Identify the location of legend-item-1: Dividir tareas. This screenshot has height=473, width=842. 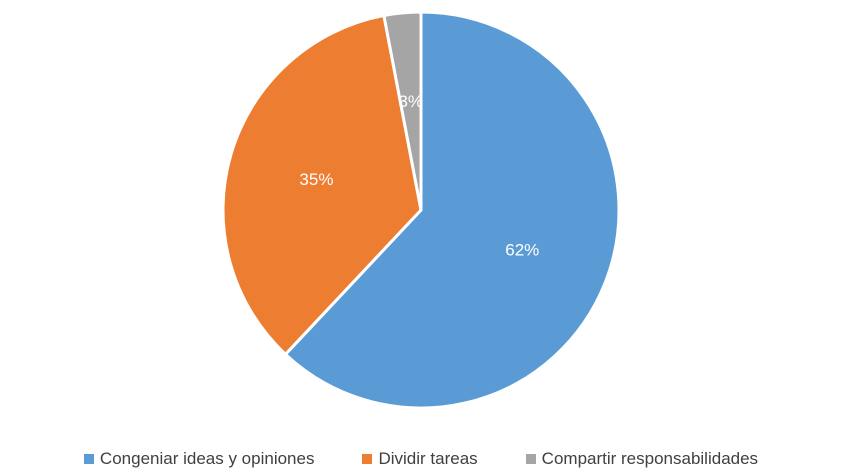
(420, 459).